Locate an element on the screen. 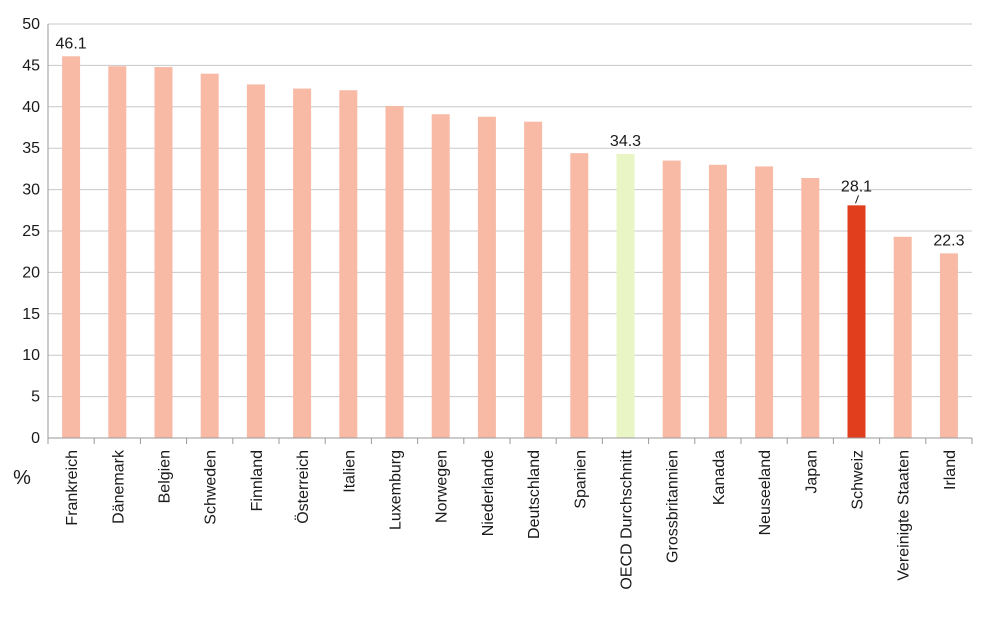 This screenshot has width=983, height=625. data-label: 46.1 is located at coordinates (71, 43).